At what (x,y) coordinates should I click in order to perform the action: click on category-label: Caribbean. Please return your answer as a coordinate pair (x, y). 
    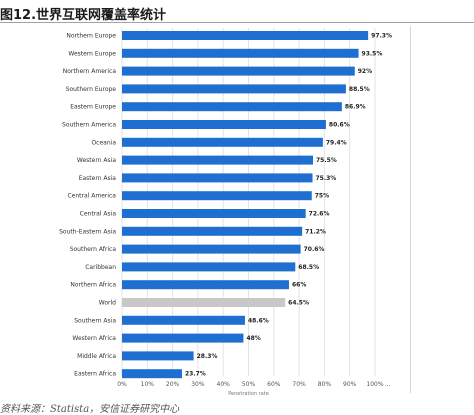
    Looking at the image, I should click on (100, 267).